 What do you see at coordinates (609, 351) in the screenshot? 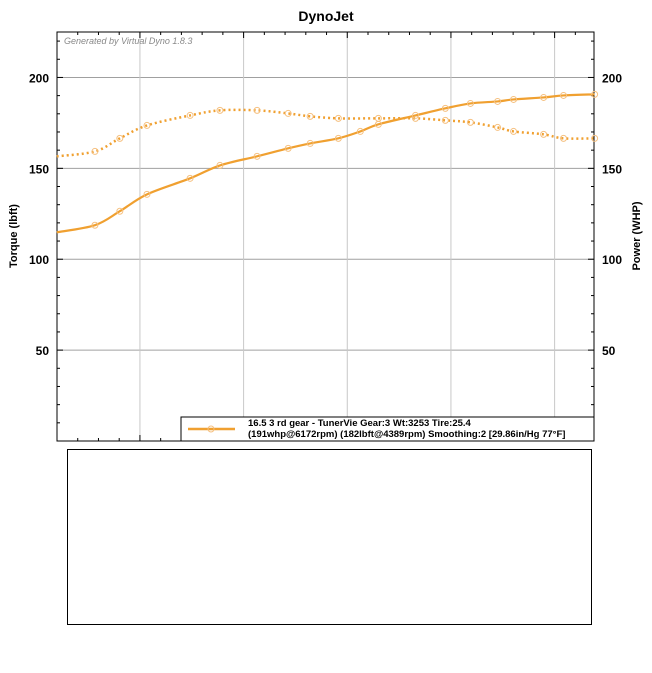
I see `y-tick-label-right: 50` at bounding box center [609, 351].